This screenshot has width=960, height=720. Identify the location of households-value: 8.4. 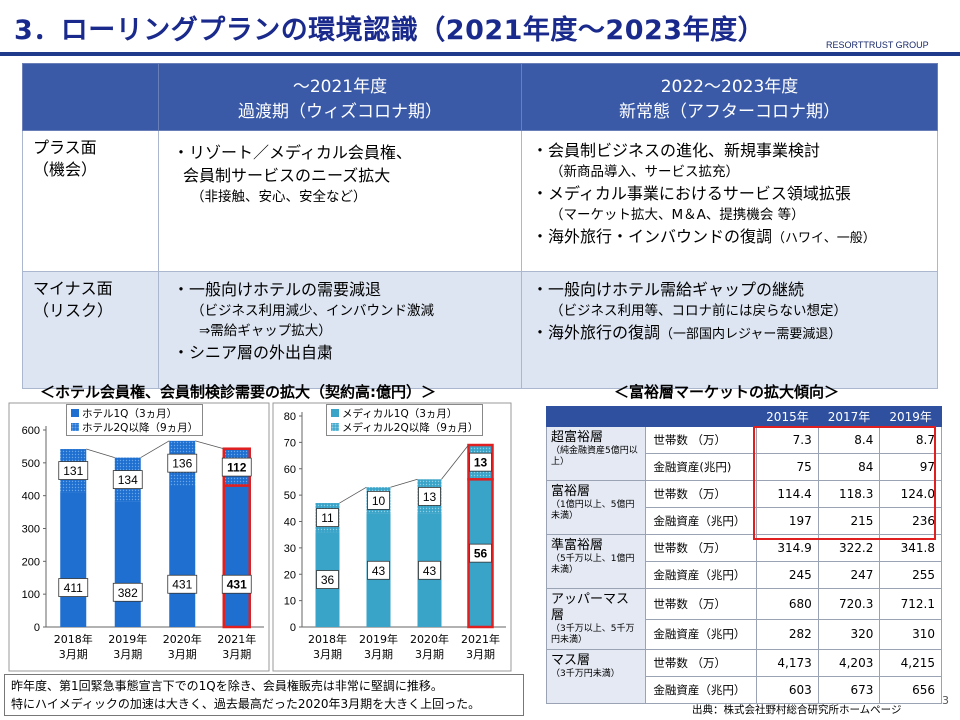
(849, 440).